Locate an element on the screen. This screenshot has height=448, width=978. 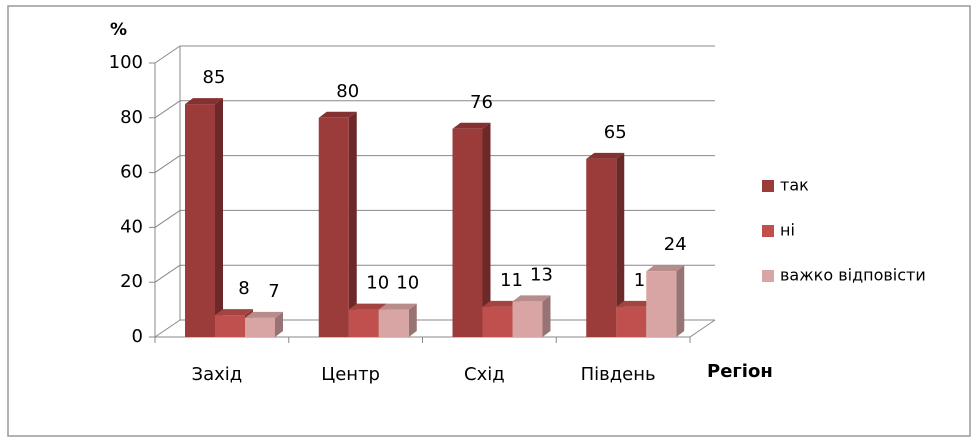
y-tick-label: 0 is located at coordinates (137, 336).